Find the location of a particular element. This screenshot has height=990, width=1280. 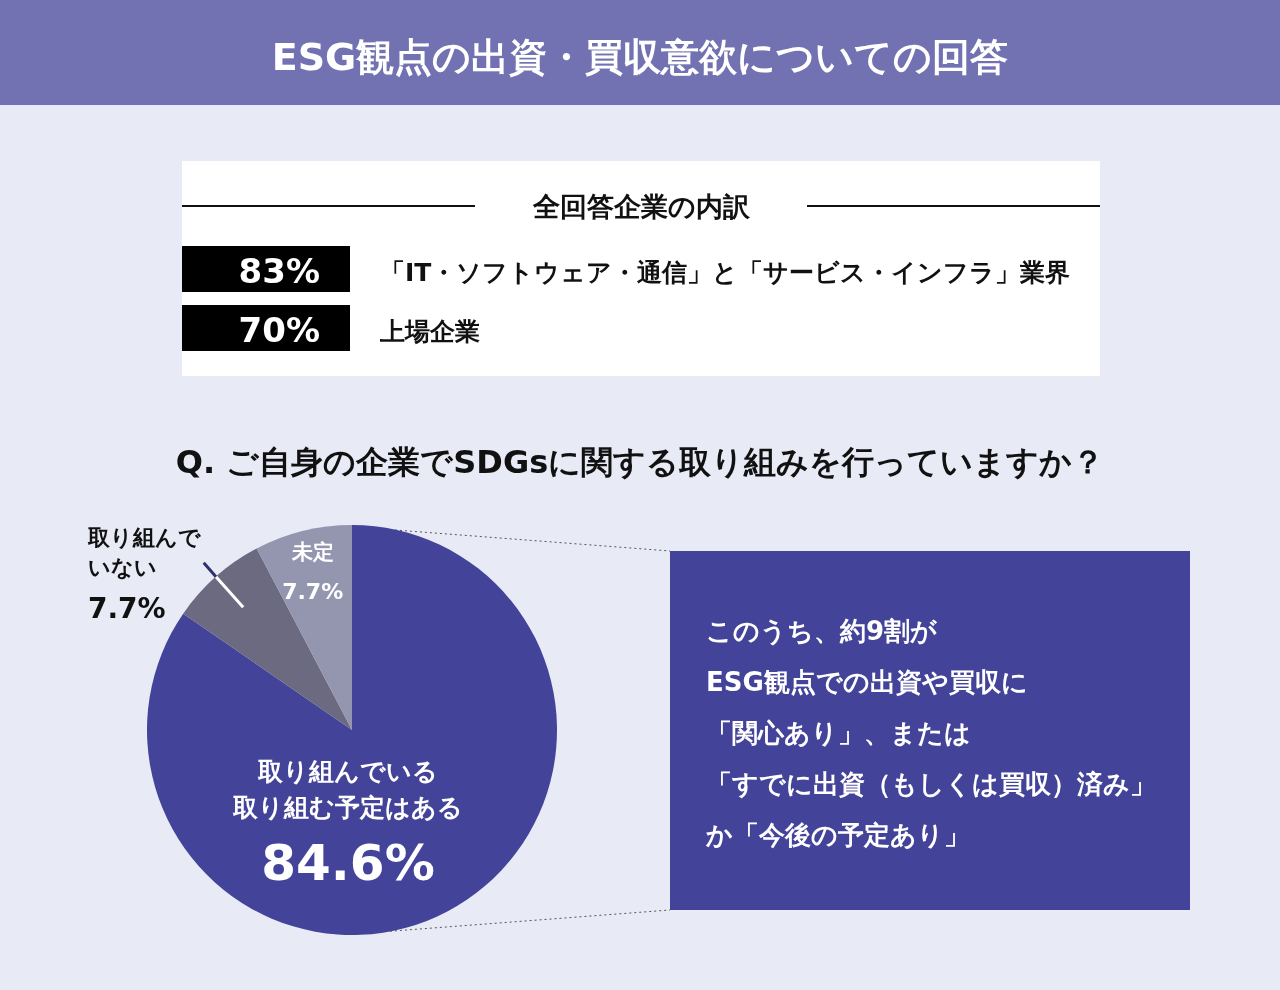

text: 上場企業 is located at coordinates (429, 331).